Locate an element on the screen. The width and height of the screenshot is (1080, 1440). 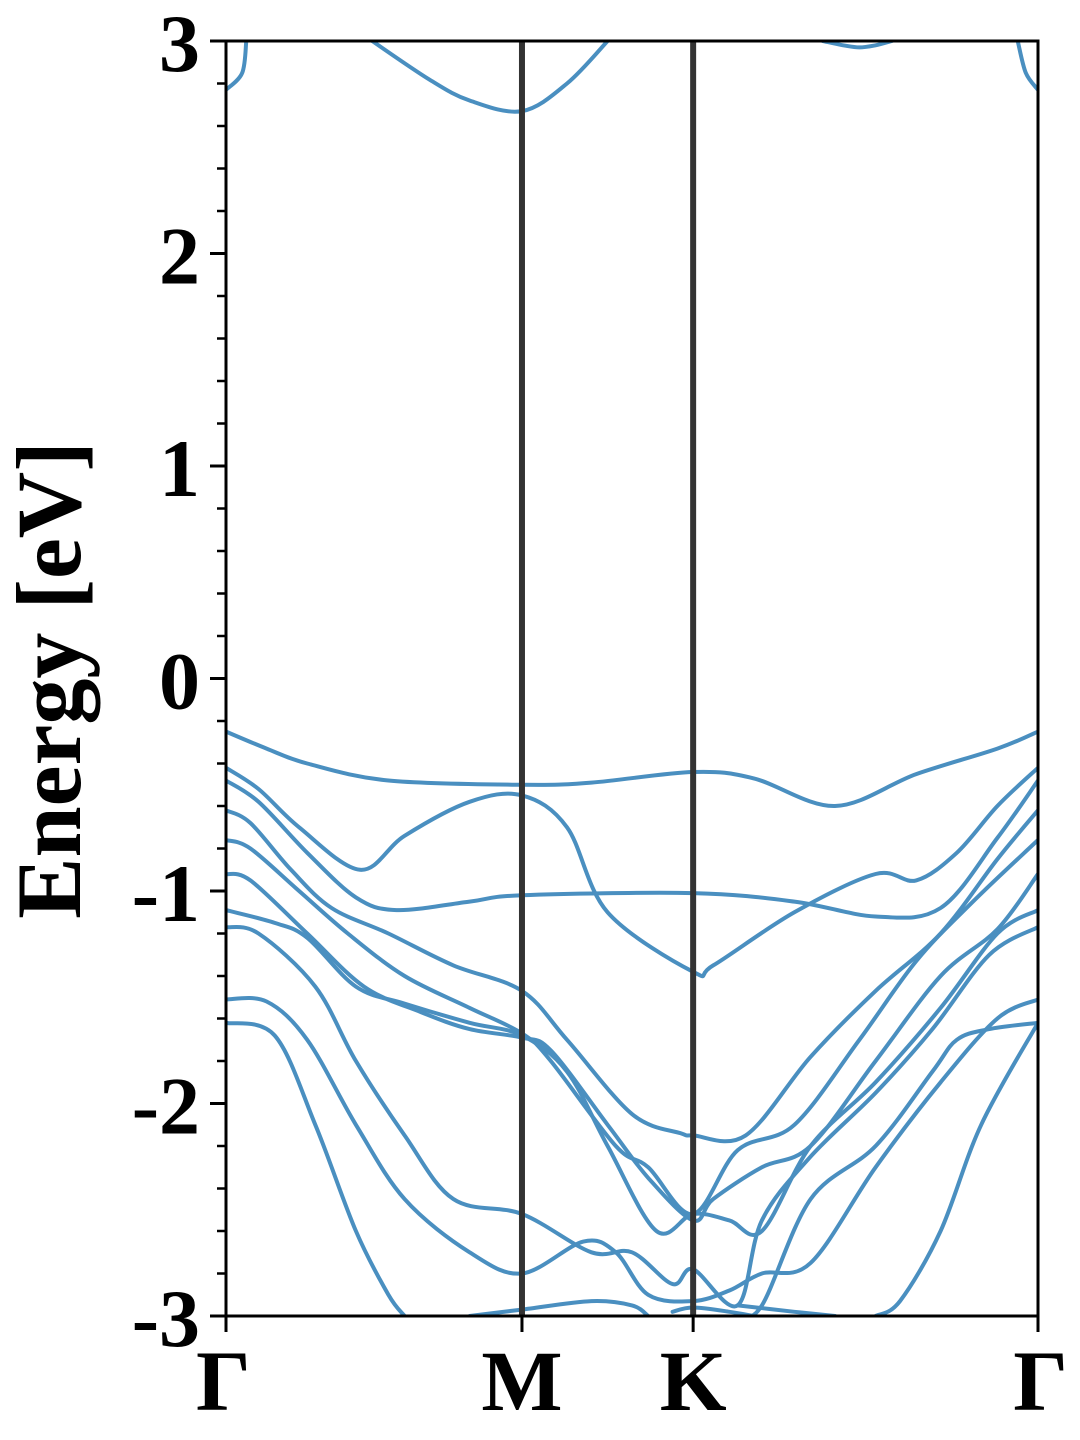
x-tick-label-4: Γ is located at coordinates (1040, 1381).